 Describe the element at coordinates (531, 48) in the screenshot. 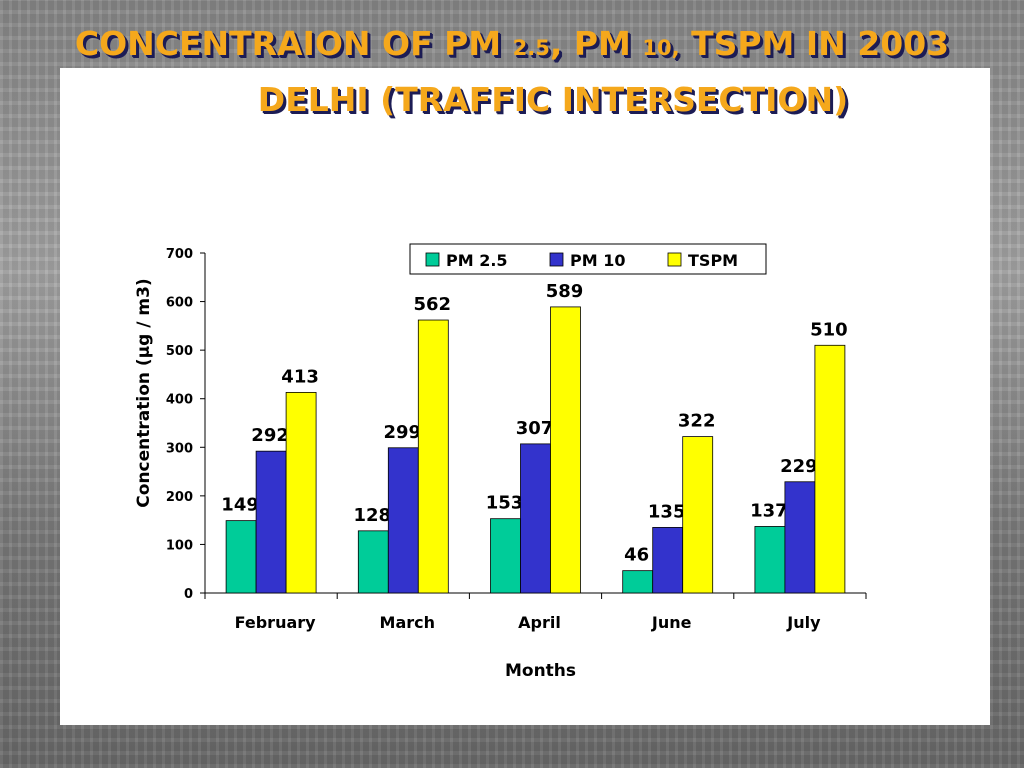

I see `title-sub-2-5: 2.5` at that location.